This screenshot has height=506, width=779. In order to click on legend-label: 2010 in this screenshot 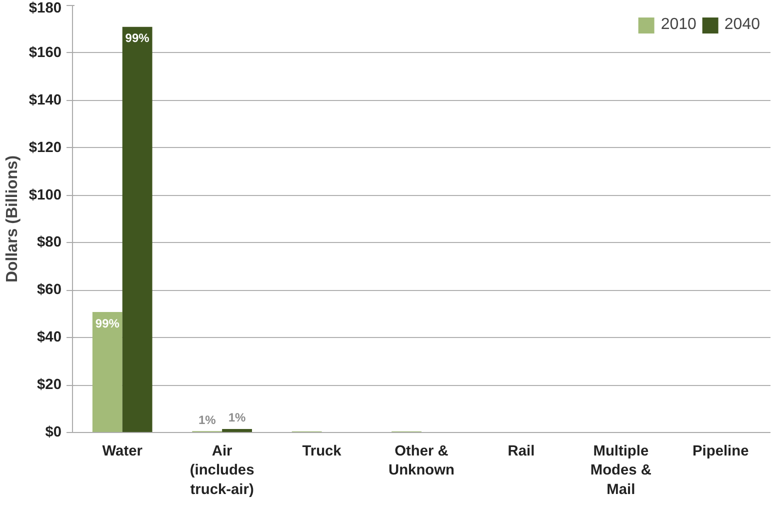, I will do `click(678, 25)`.